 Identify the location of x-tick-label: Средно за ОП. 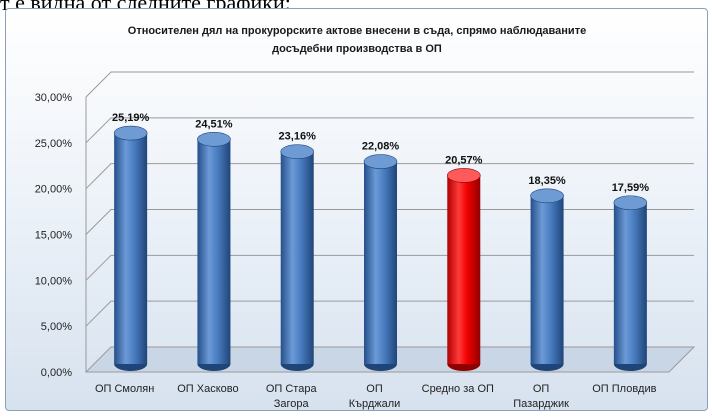
(458, 389).